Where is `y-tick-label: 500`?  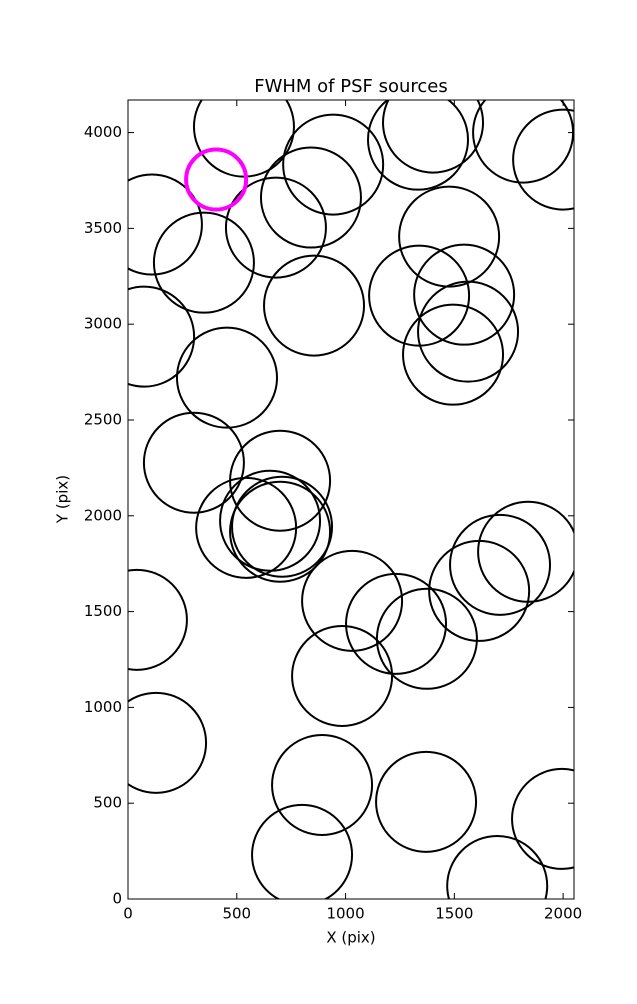
y-tick-label: 500 is located at coordinates (107, 803).